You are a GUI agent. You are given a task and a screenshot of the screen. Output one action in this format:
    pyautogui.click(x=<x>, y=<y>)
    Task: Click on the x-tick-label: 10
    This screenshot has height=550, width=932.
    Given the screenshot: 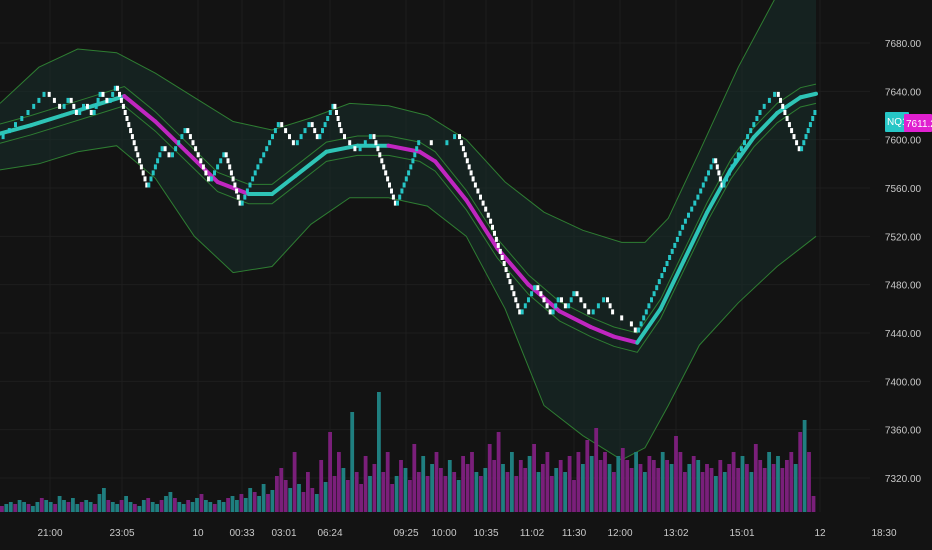 What is the action you would take?
    pyautogui.click(x=198, y=533)
    